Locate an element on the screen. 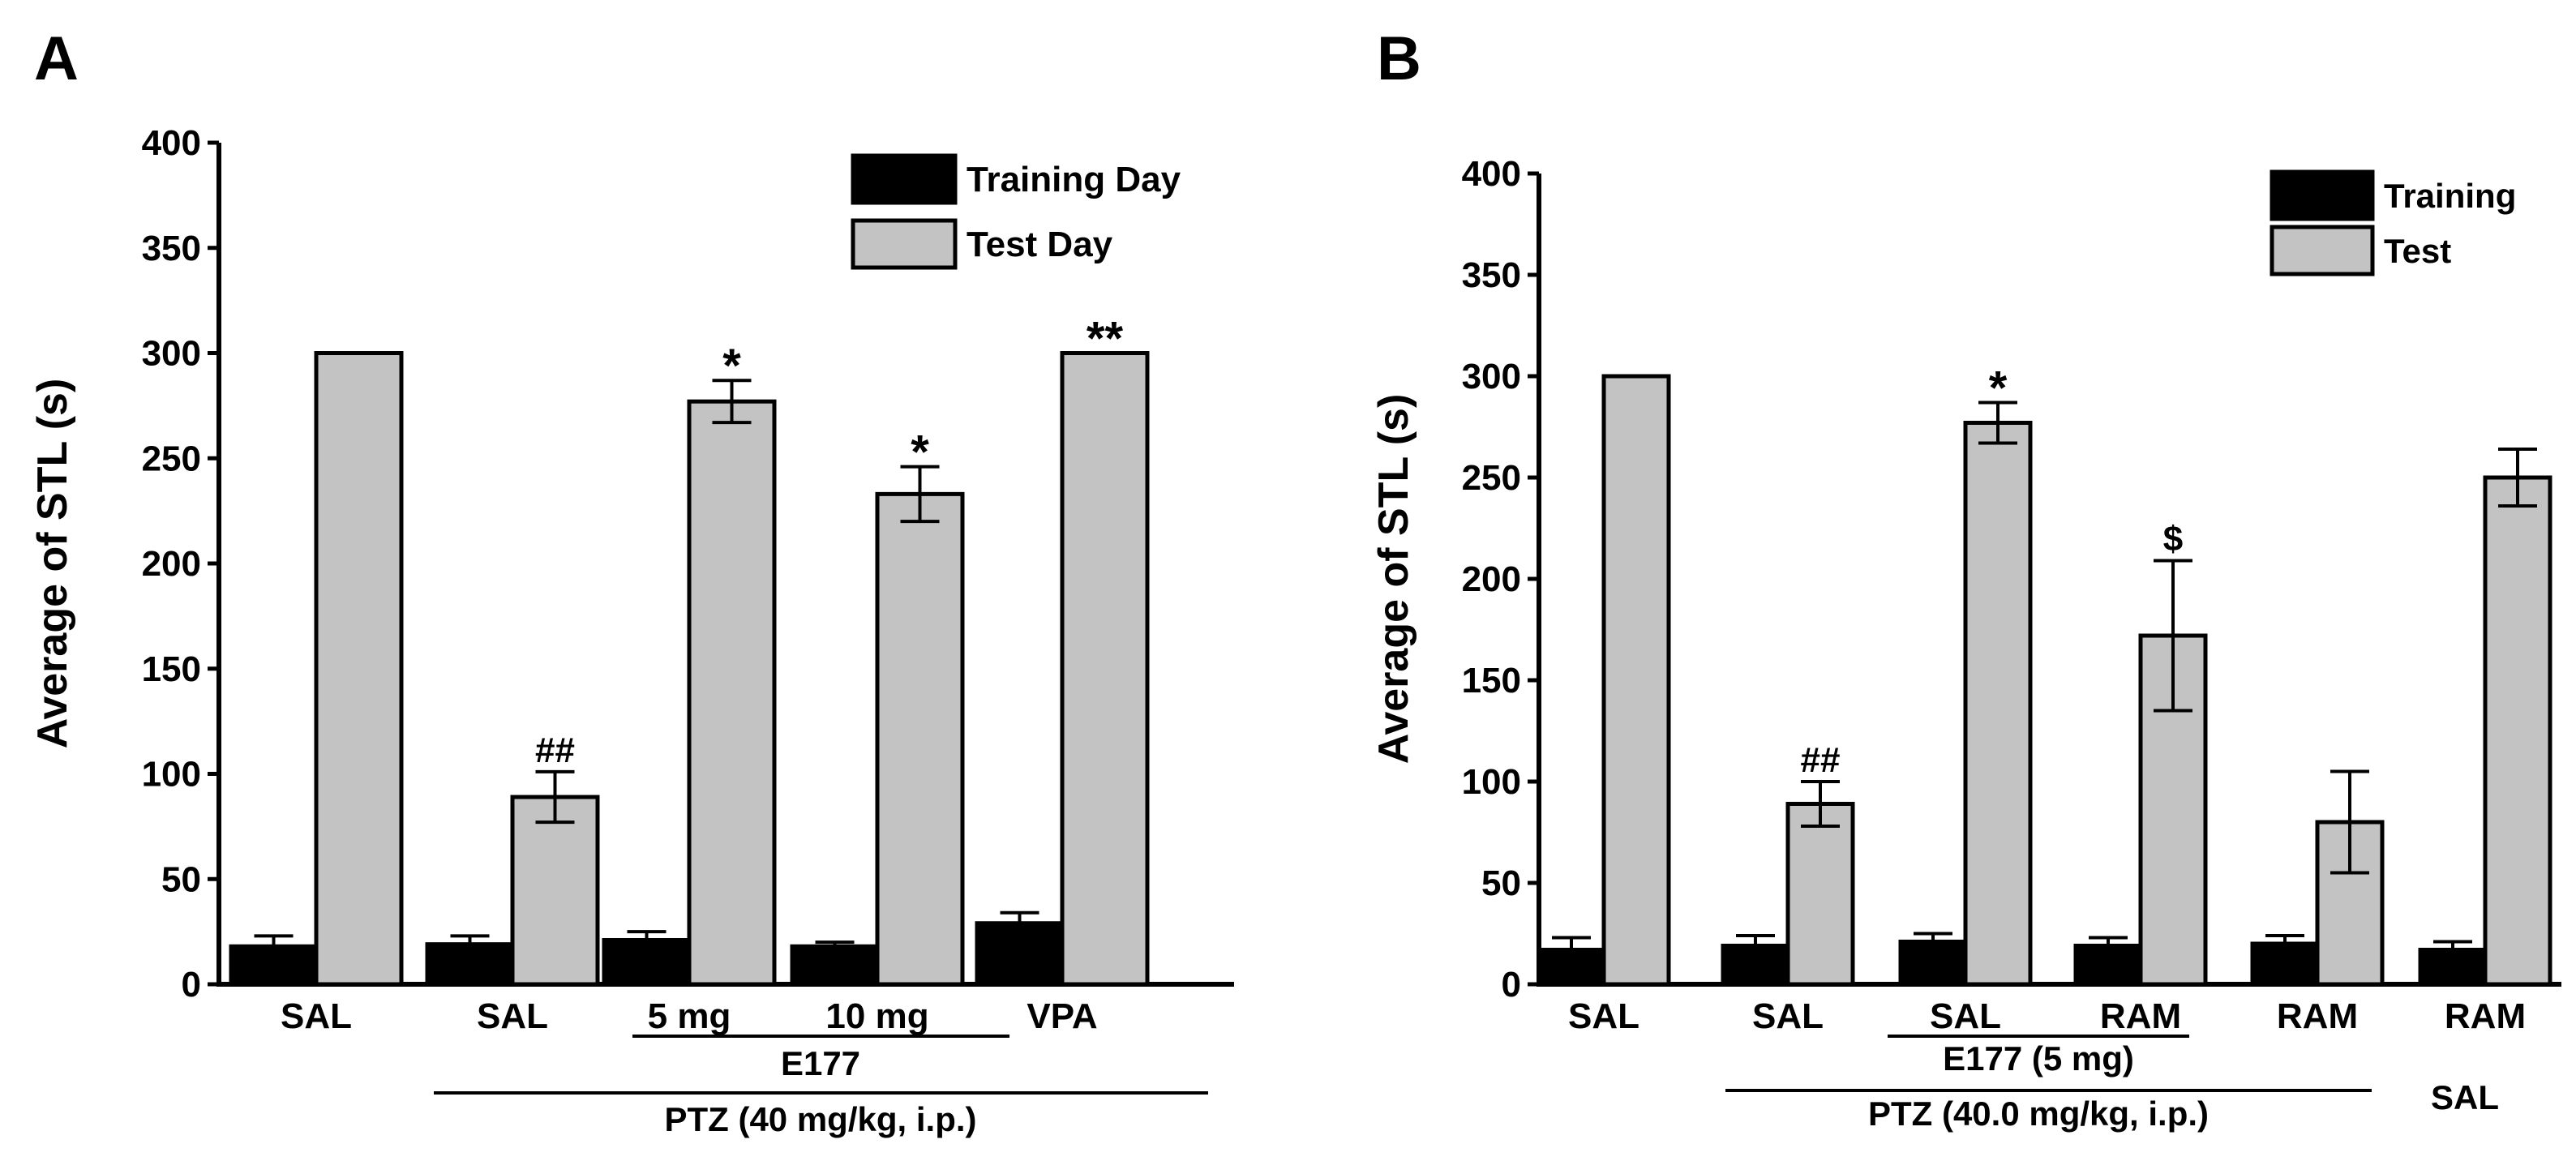 This screenshot has height=1161, width=2576. group-label: PTZ (40 mg/kg, i.p.) is located at coordinates (820, 1119).